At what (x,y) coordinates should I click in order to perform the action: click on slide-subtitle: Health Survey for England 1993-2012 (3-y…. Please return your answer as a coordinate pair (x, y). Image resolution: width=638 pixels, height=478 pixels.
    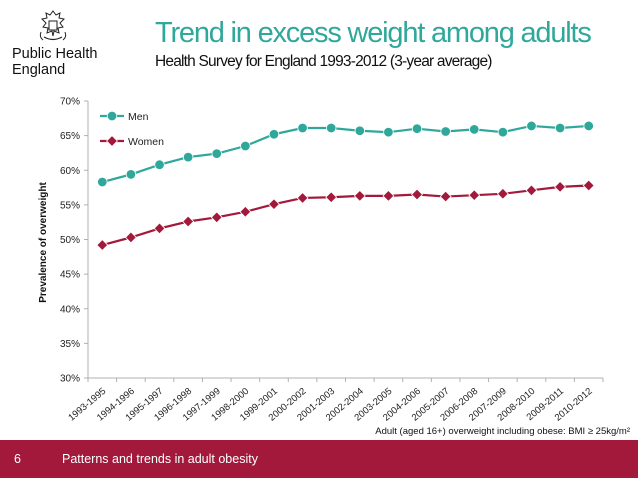
    Looking at the image, I should click on (323, 61).